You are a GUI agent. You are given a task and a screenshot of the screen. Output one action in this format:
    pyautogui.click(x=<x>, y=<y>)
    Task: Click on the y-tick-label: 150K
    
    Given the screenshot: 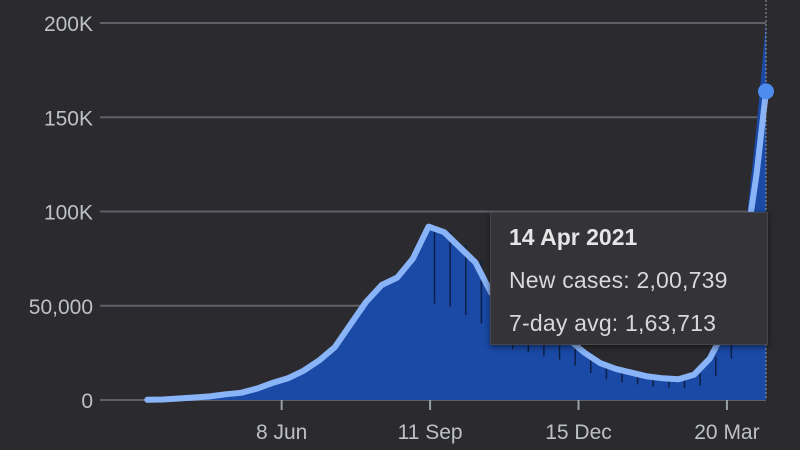 What is the action you would take?
    pyautogui.click(x=68, y=118)
    